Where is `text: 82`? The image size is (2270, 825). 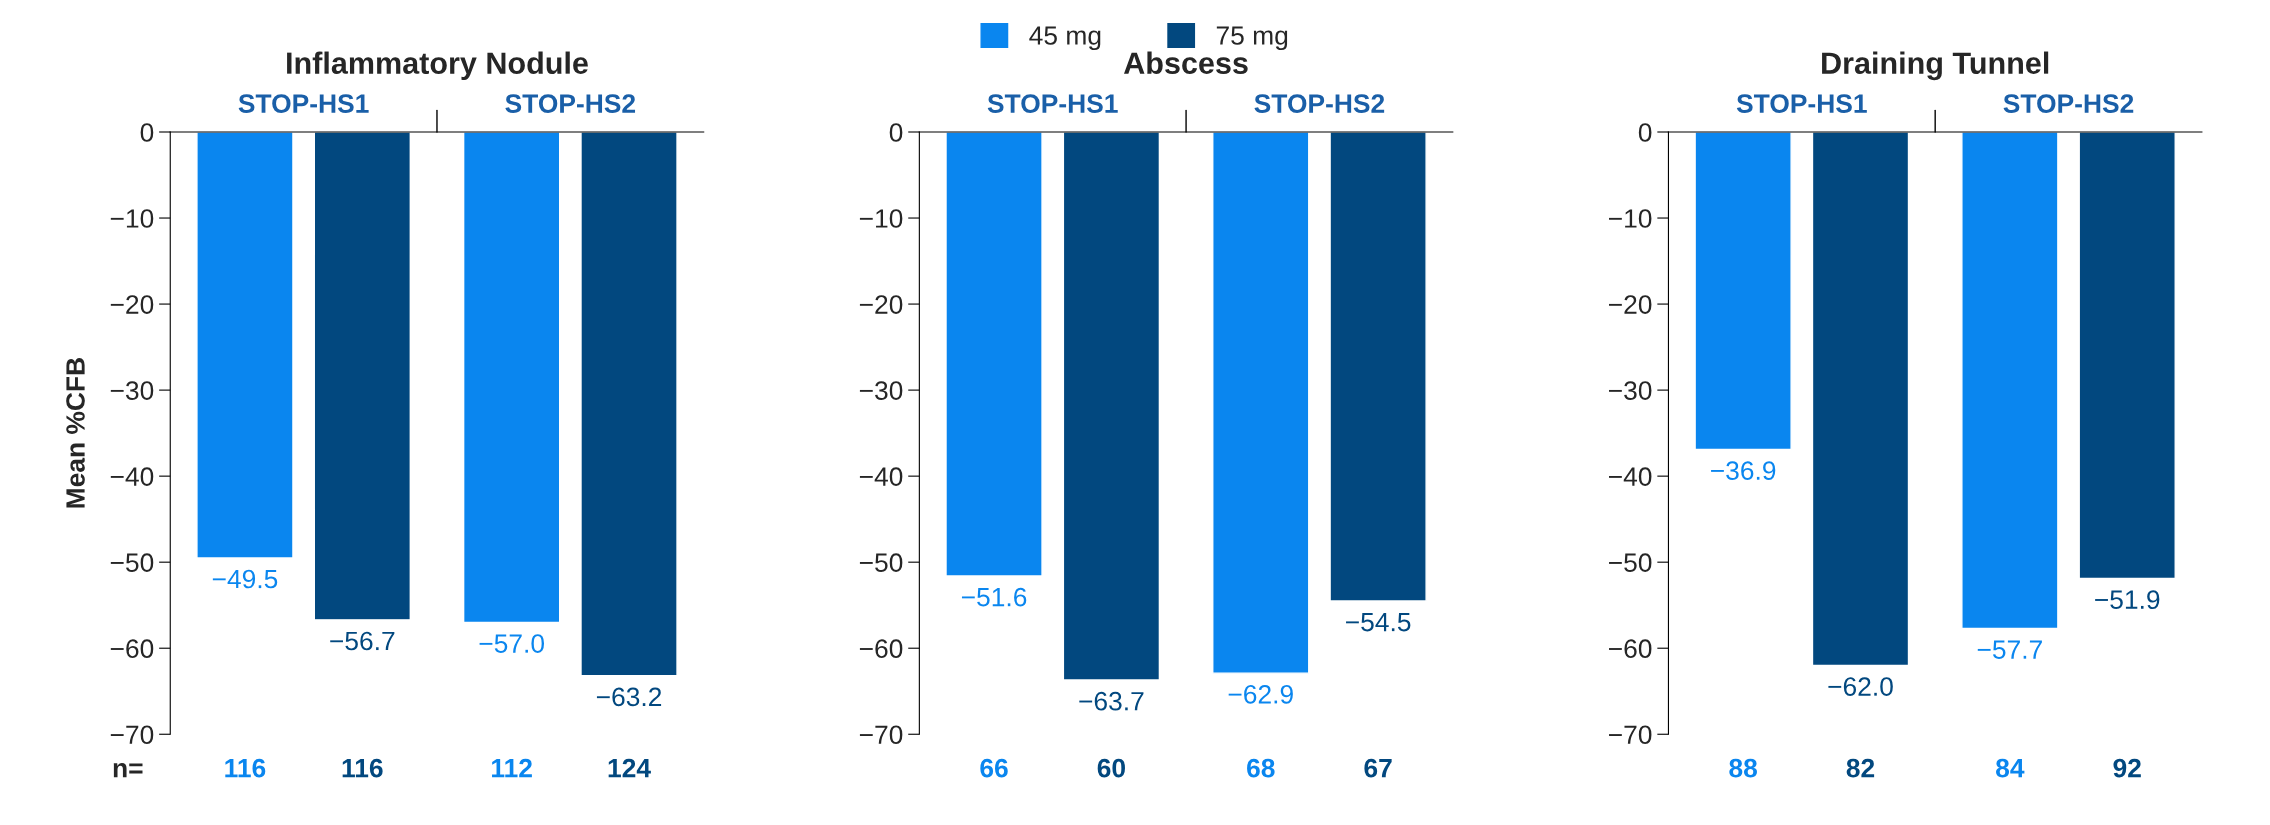 text: 82 is located at coordinates (1860, 768).